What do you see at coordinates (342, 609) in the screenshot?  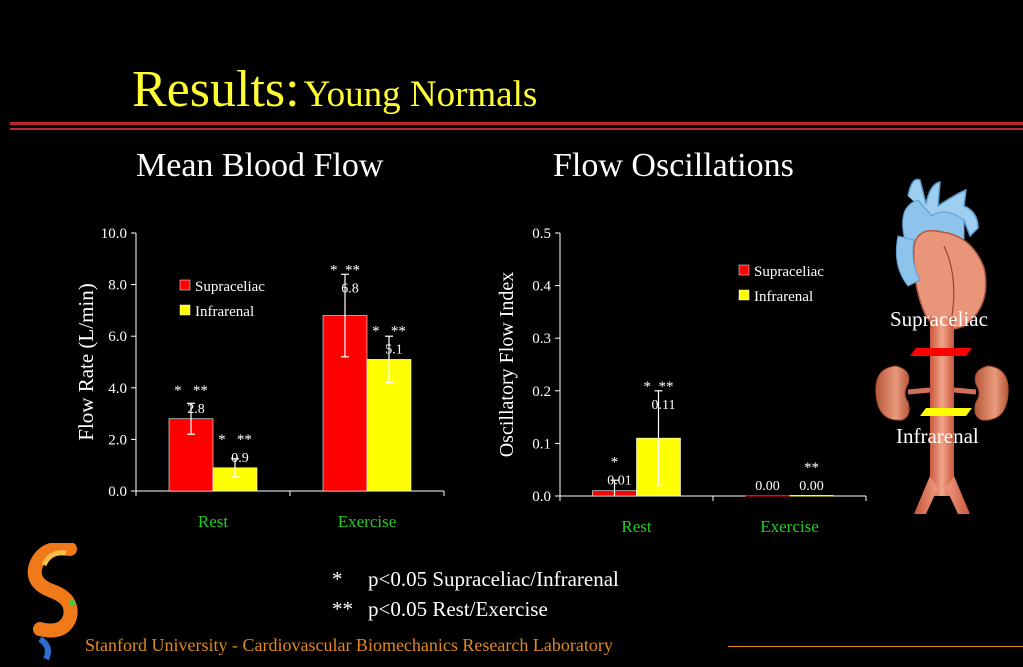 I see `footnote-2-symbol: **` at bounding box center [342, 609].